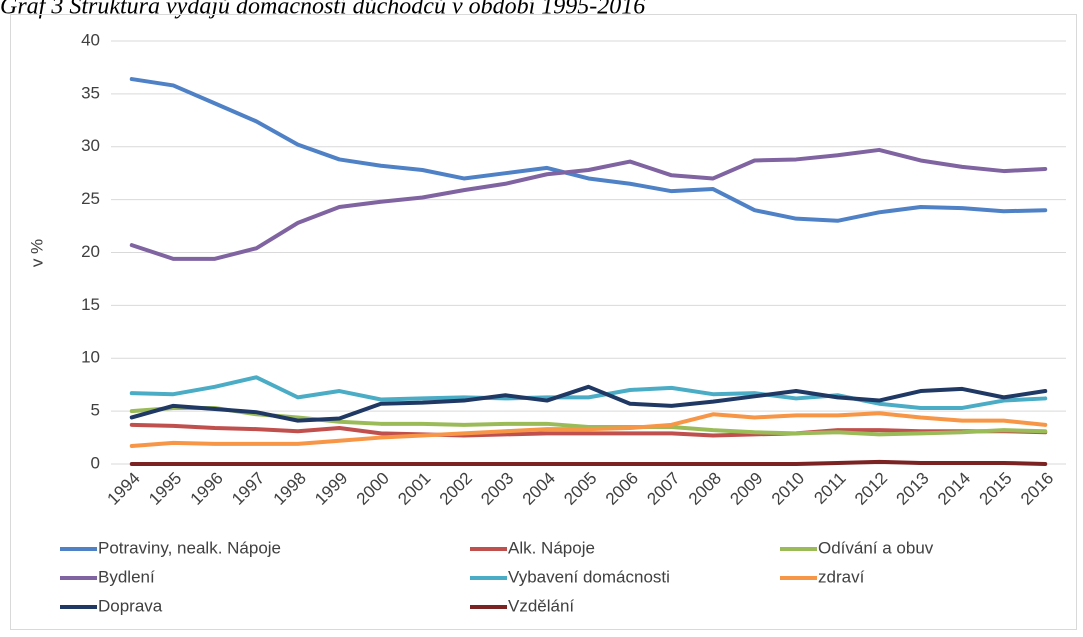 This screenshot has height=637, width=1083. Describe the element at coordinates (663, 489) in the screenshot. I see `x-tick-label: 2007` at that location.